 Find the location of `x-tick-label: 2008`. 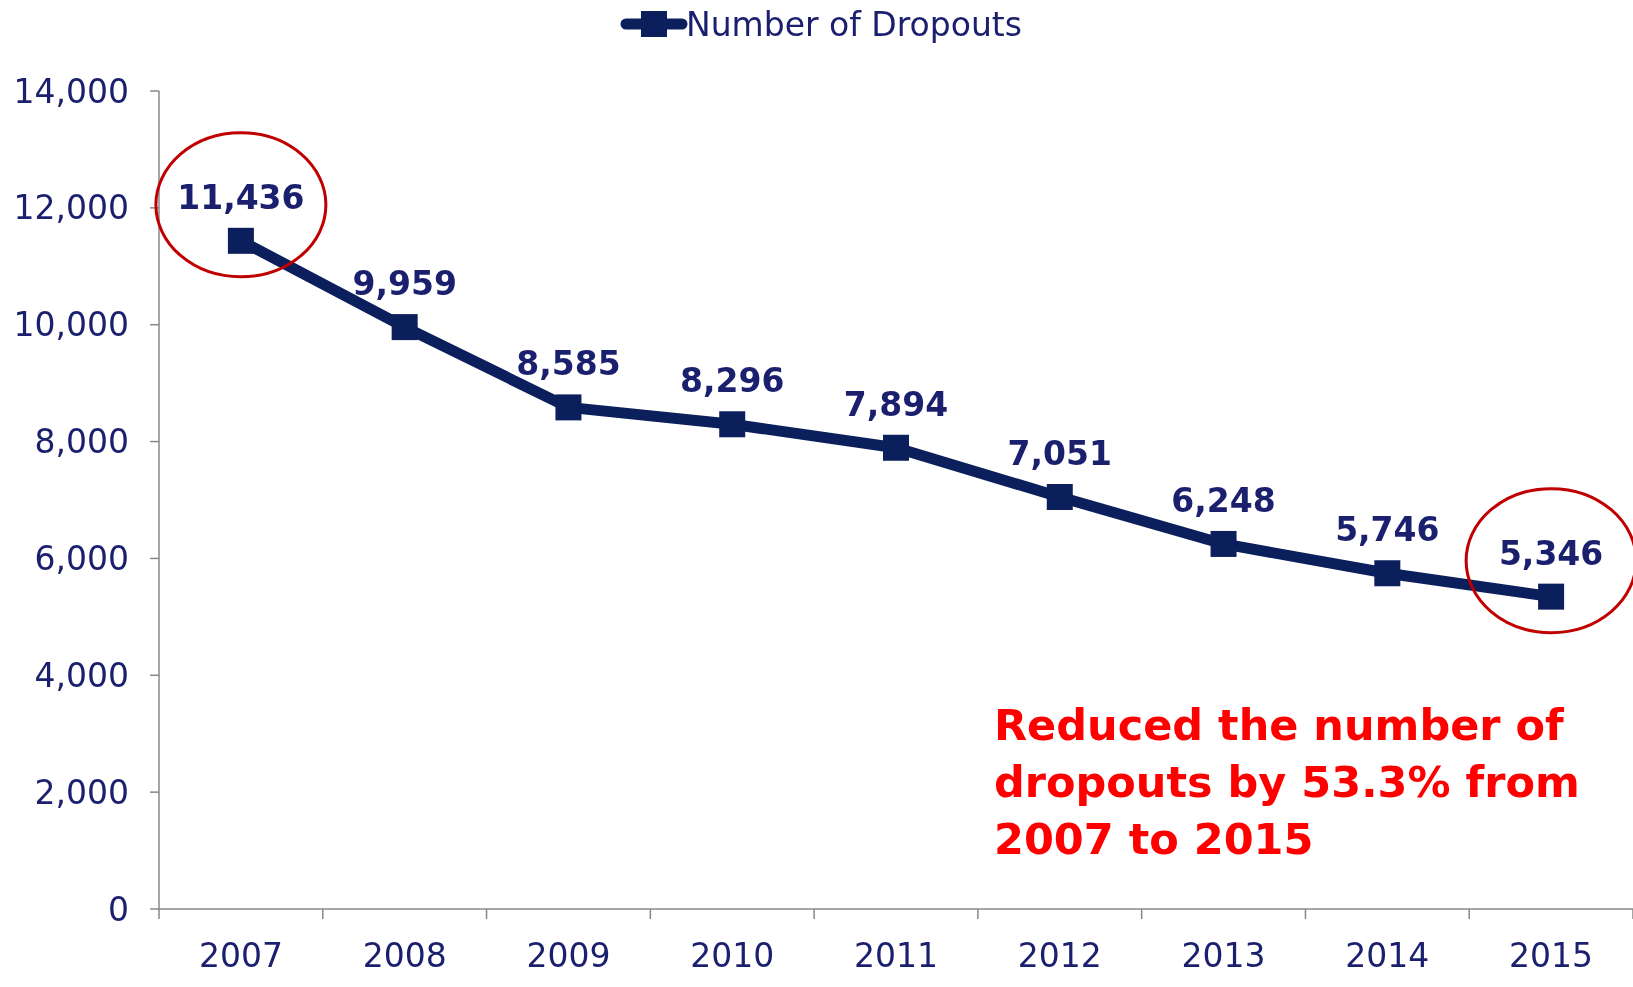

x-tick-label: 2008 is located at coordinates (404, 955).